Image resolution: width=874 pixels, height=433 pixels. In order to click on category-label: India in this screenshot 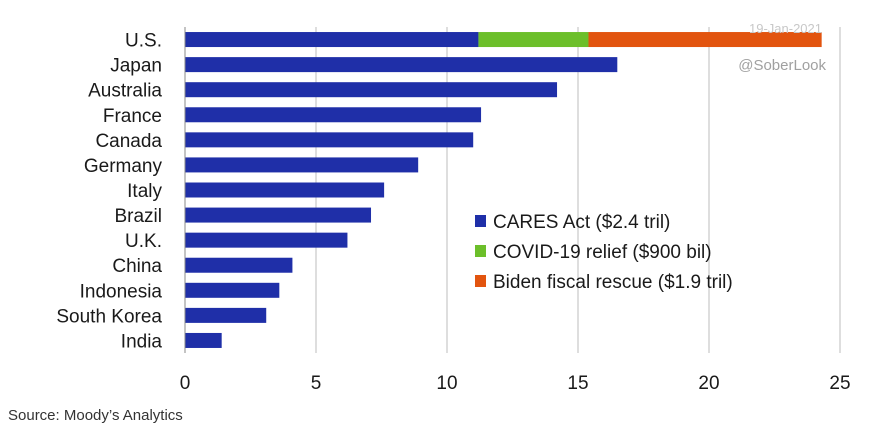, I will do `click(142, 341)`.